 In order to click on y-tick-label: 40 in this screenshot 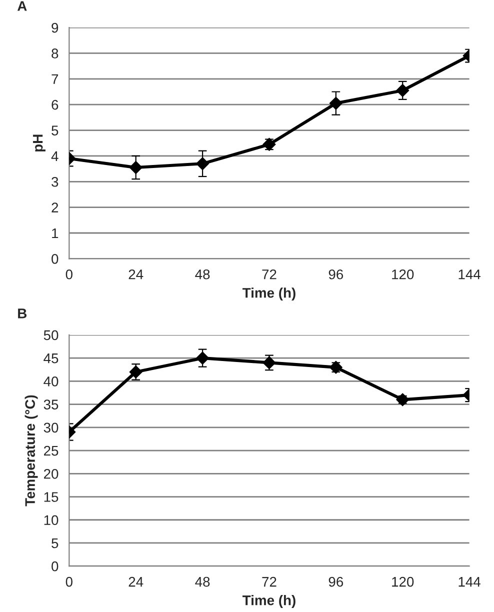, I will do `click(51, 381)`.